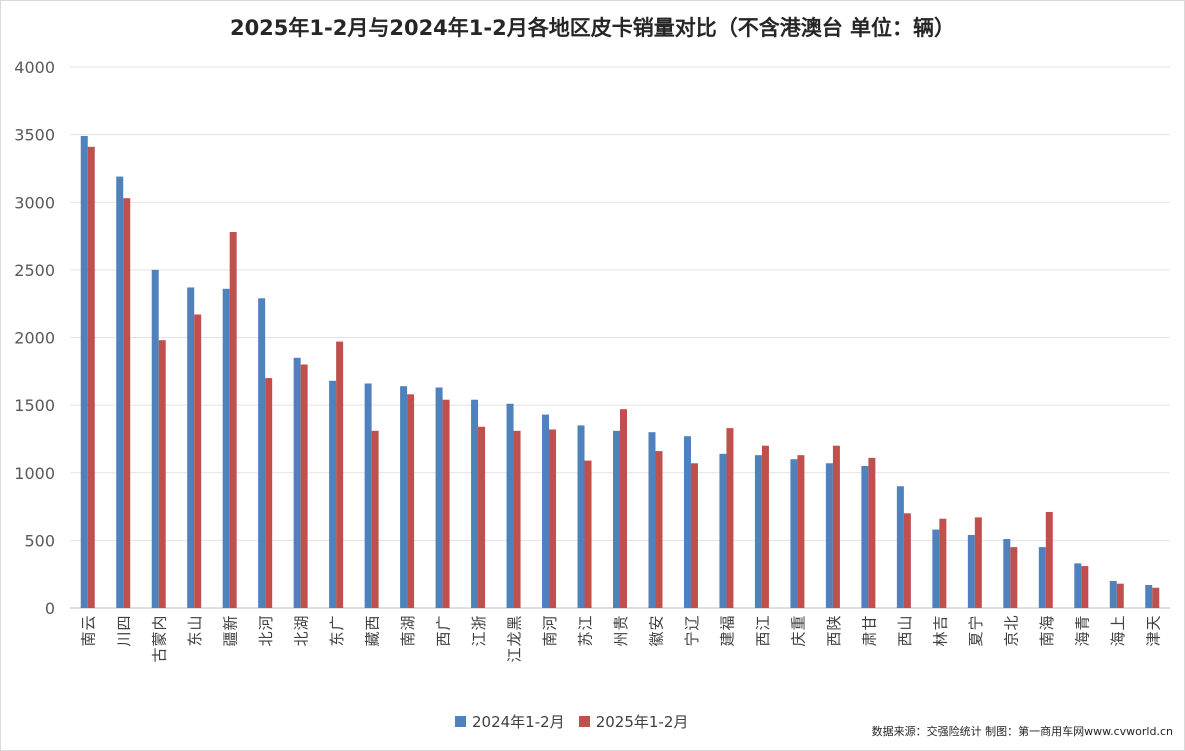 Image resolution: width=1185 pixels, height=751 pixels. What do you see at coordinates (266, 638) in the screenshot?
I see `x-tick-char: 北` at bounding box center [266, 638].